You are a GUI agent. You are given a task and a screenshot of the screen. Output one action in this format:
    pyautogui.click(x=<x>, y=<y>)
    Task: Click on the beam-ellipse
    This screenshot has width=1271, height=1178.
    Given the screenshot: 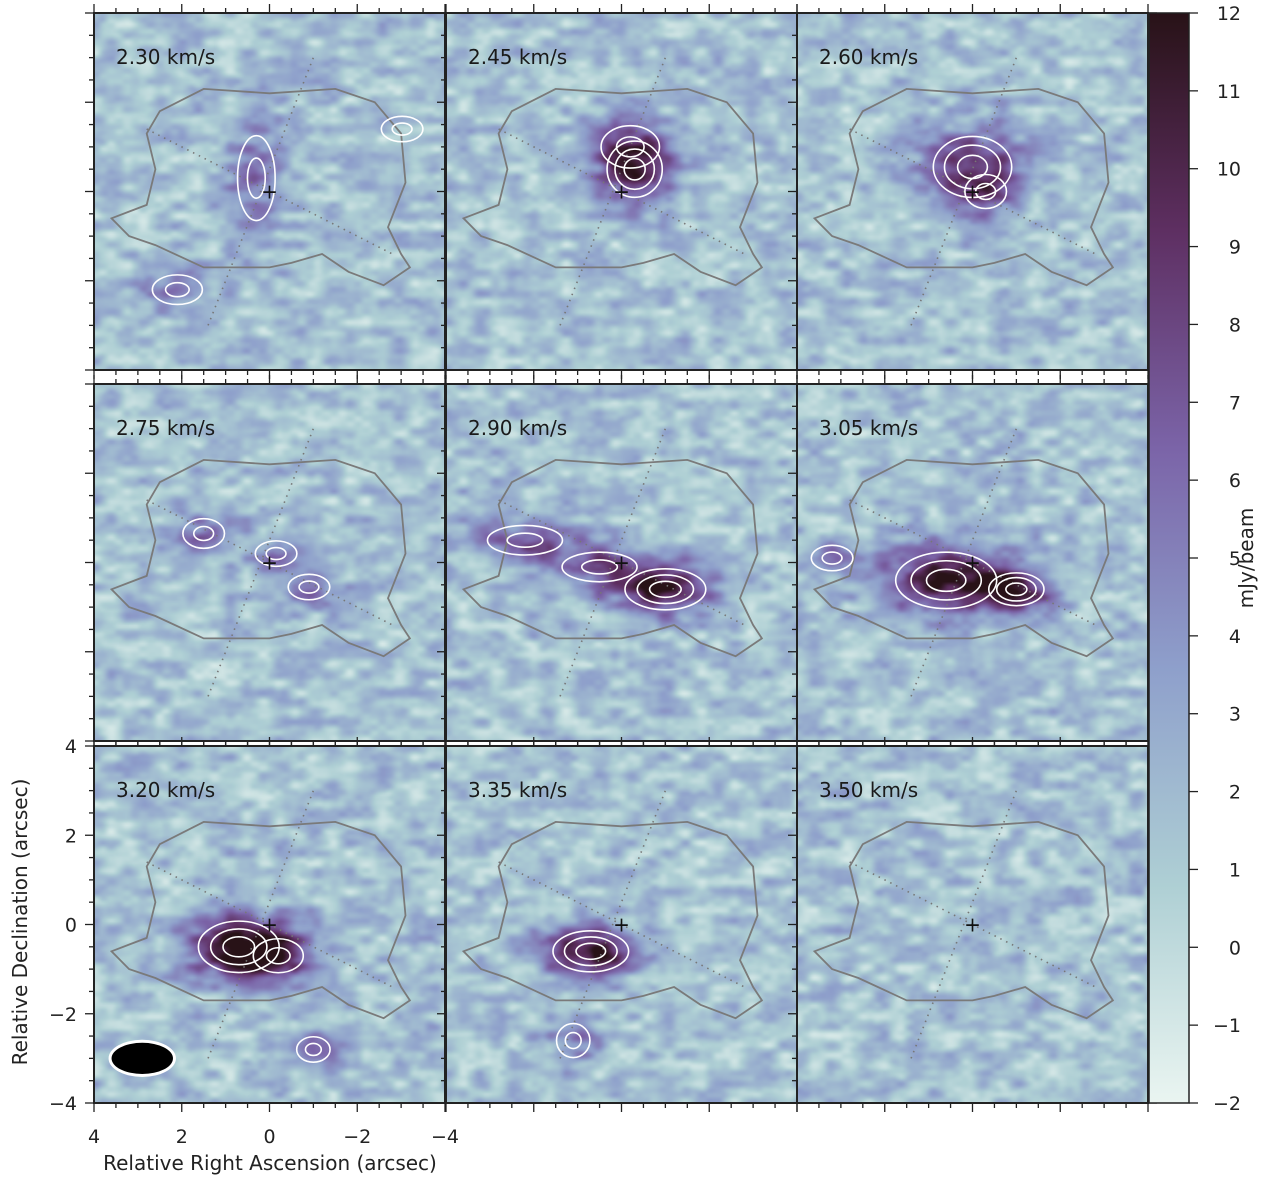 What is the action you would take?
    pyautogui.click(x=142, y=1058)
    